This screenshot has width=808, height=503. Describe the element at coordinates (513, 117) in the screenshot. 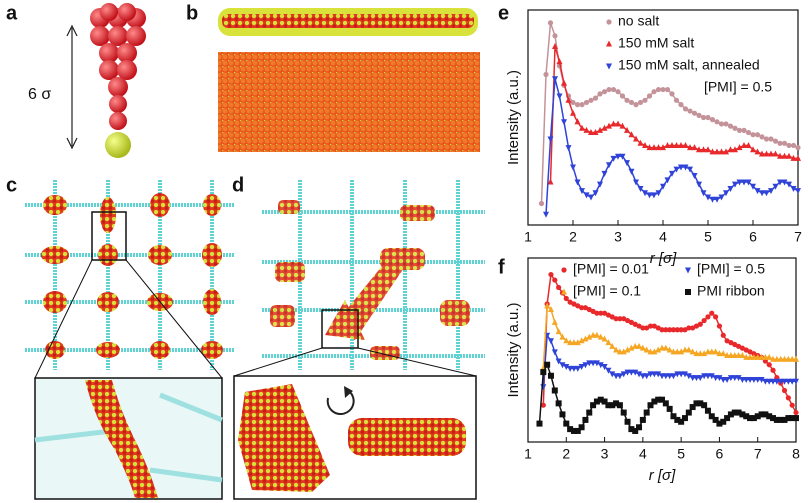

I see `y-axis-label: Intensity (a.u.)` at that location.